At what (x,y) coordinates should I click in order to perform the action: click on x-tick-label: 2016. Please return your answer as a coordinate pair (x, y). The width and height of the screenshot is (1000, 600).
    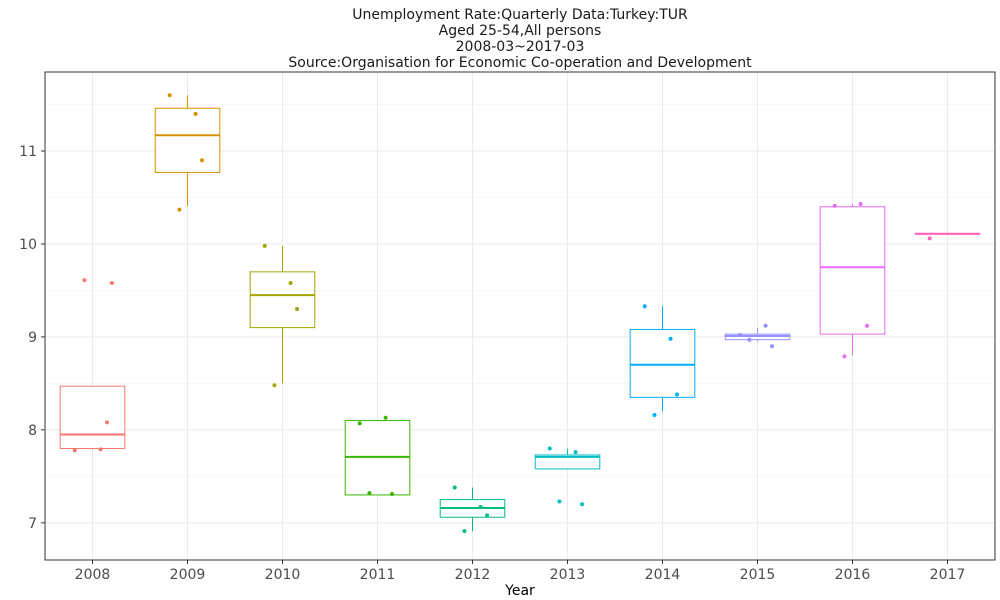
    Looking at the image, I should click on (853, 575).